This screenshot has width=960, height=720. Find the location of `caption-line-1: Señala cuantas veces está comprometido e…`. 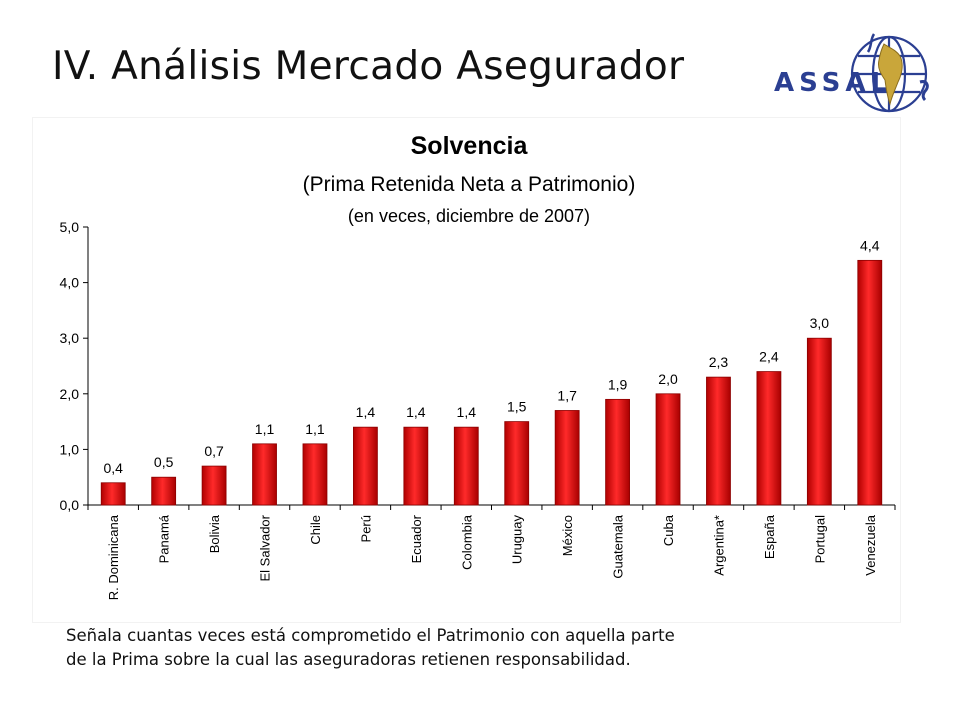

caption-line-1: Señala cuantas veces está comprometido e… is located at coordinates (370, 635).